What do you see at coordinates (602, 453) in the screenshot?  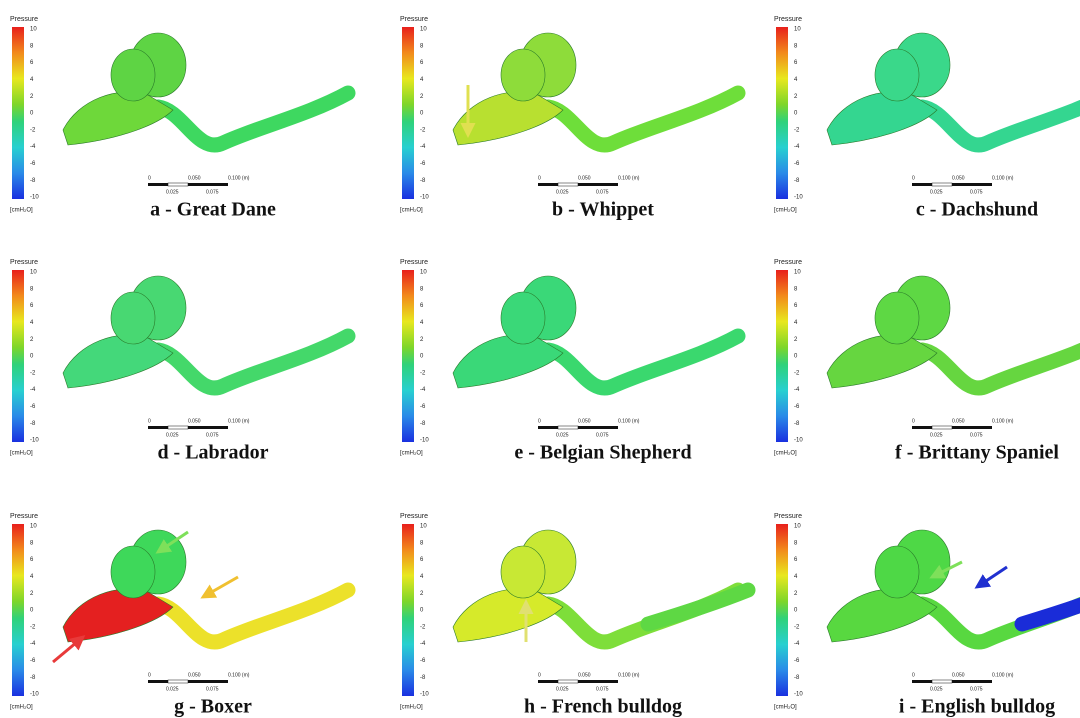 I see `panel-label: e - Belgian Shepherd` at bounding box center [602, 453].